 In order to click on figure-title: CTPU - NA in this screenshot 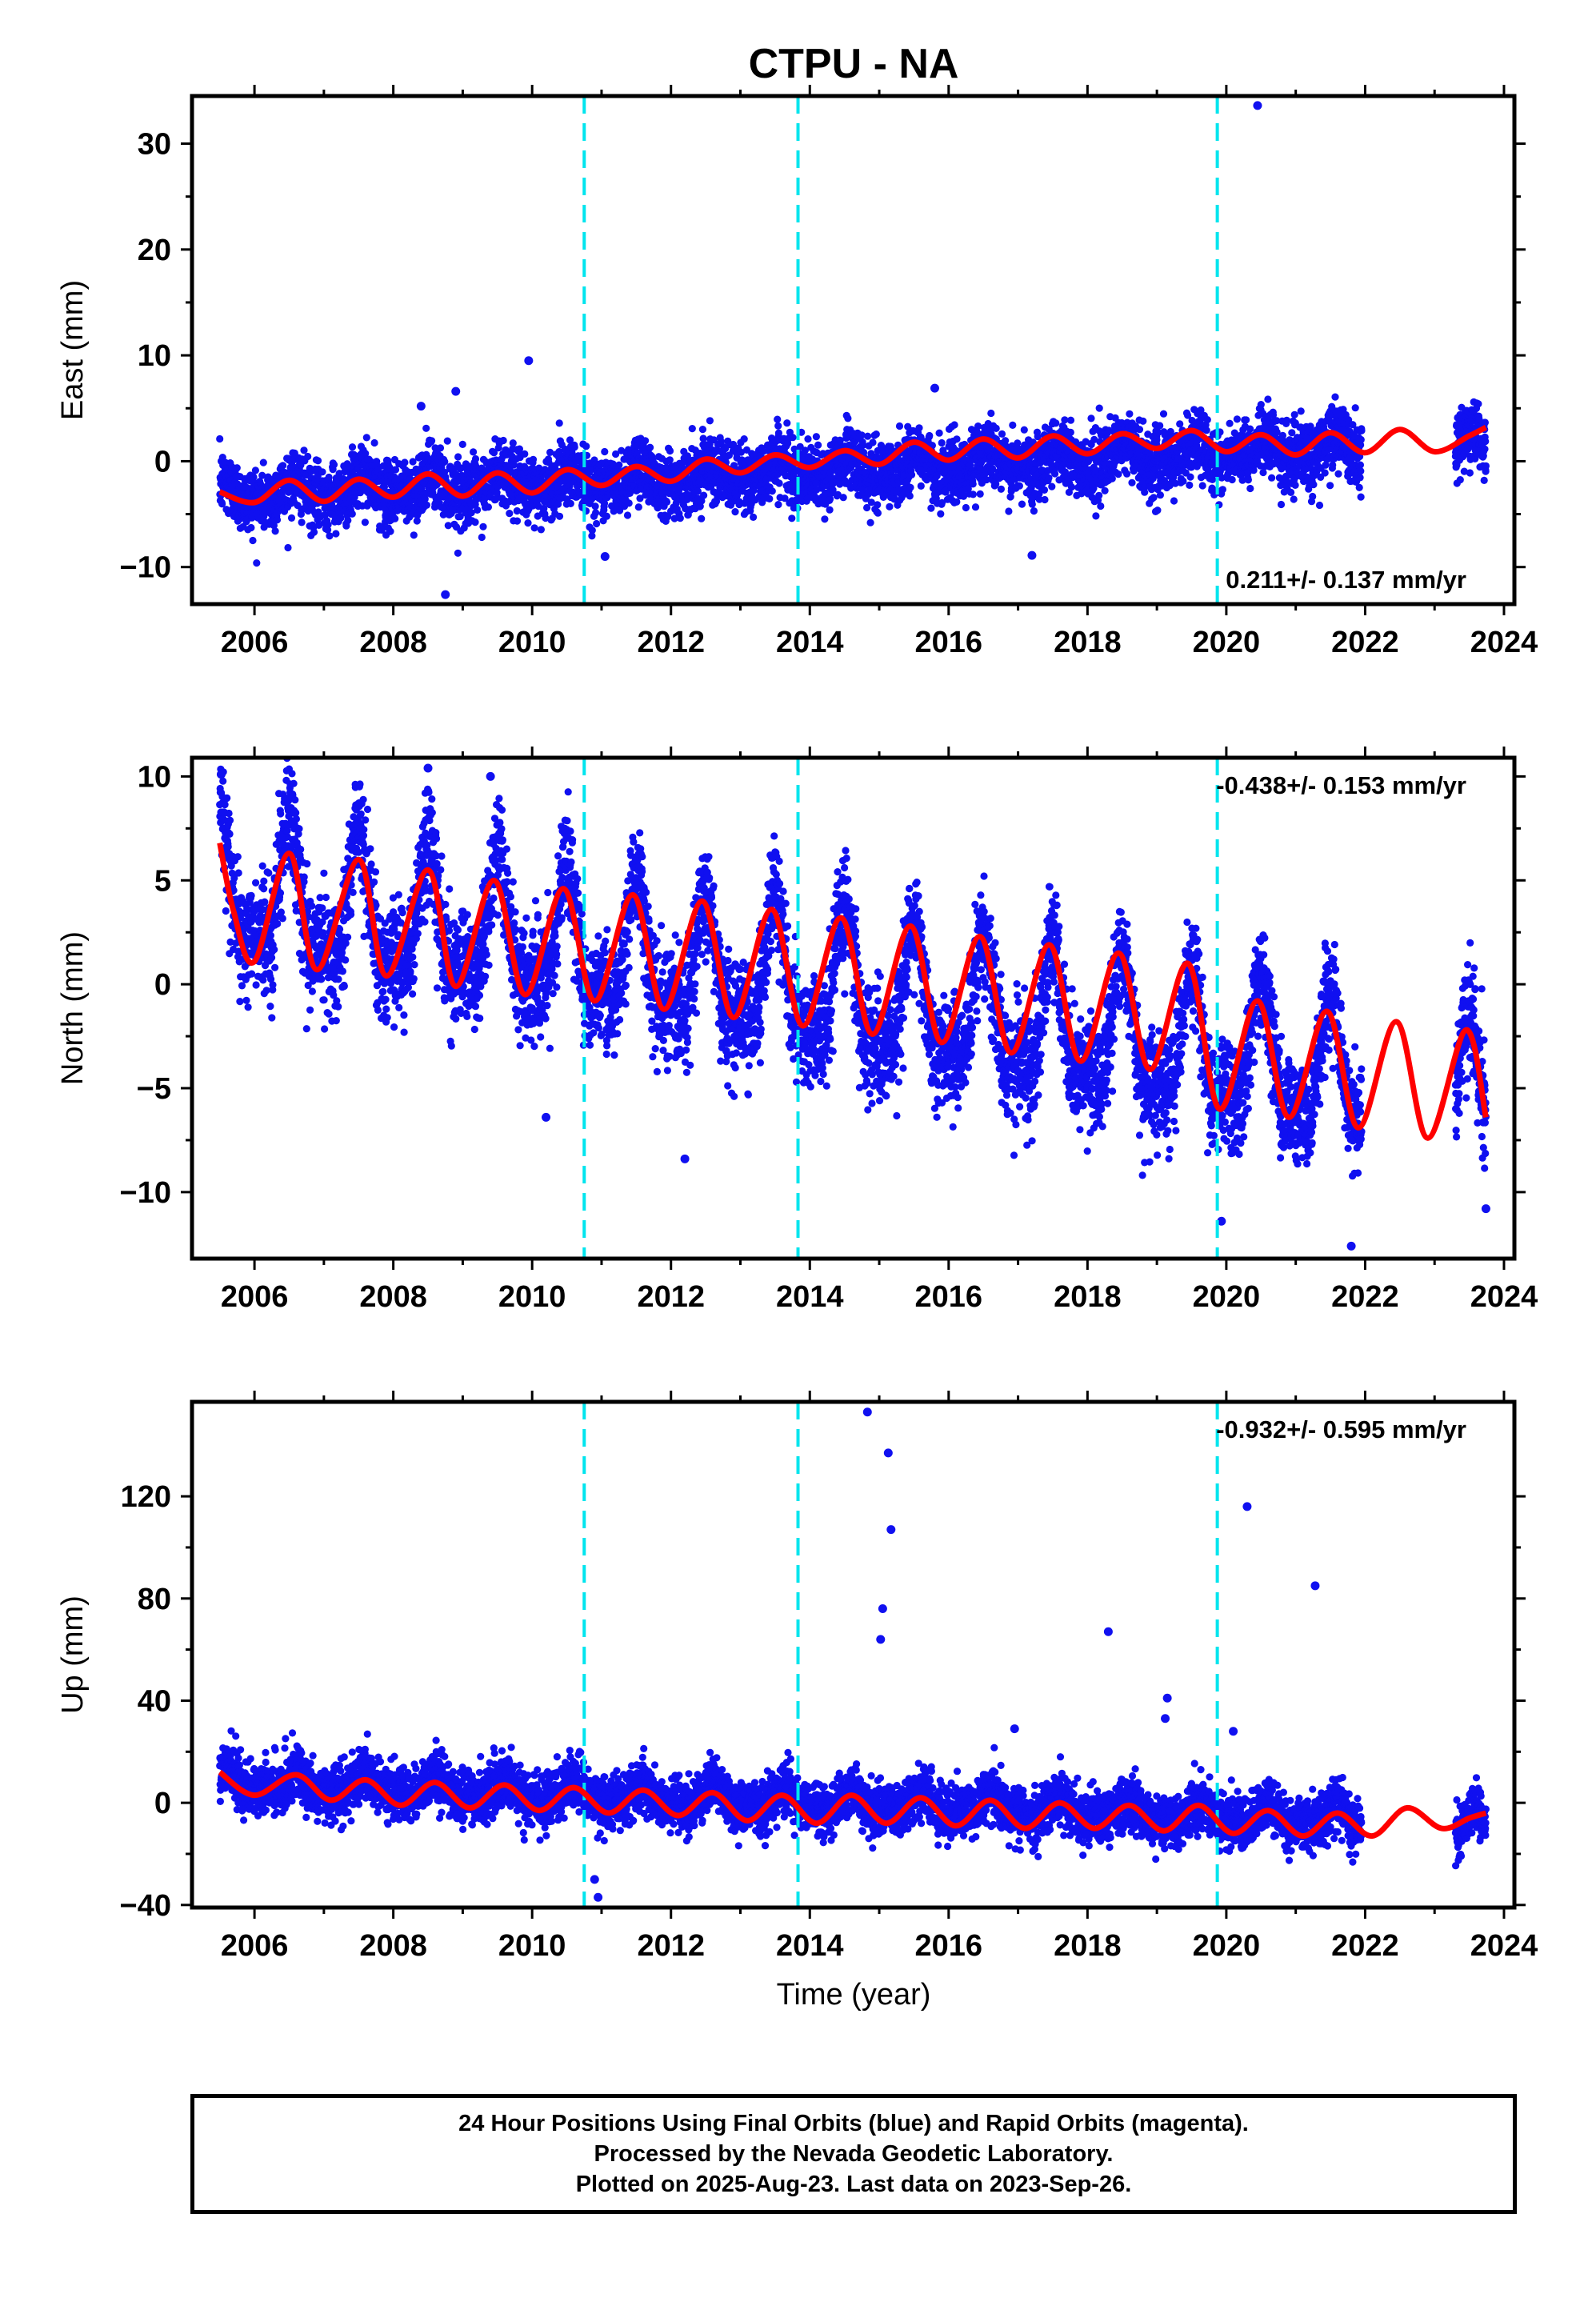, I will do `click(854, 64)`.